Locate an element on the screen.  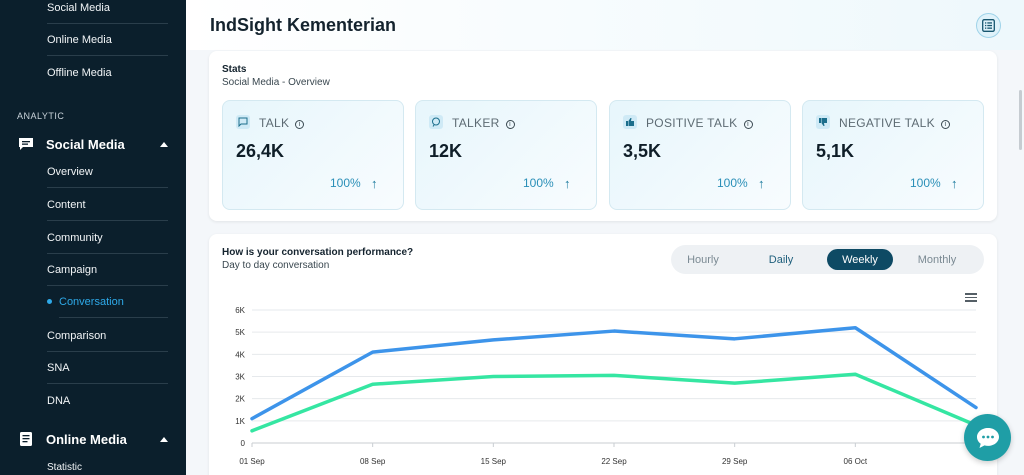
sidebar-group-label: Social Media is located at coordinates (85, 144).